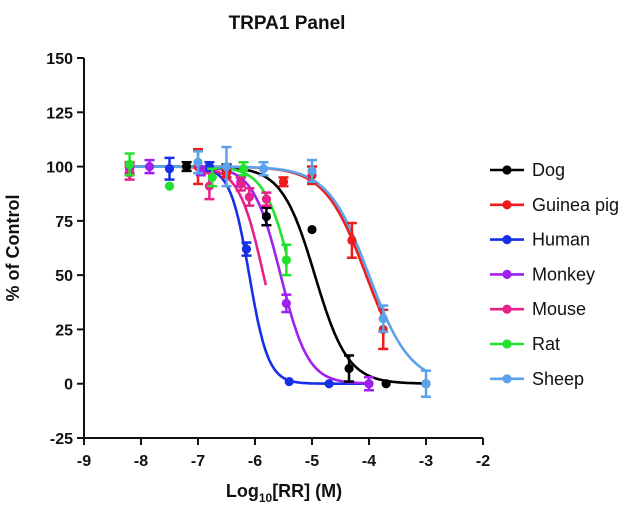 Image resolution: width=638 pixels, height=517 pixels. Describe the element at coordinates (546, 344) in the screenshot. I see `legend-label-rat: Rat` at that location.